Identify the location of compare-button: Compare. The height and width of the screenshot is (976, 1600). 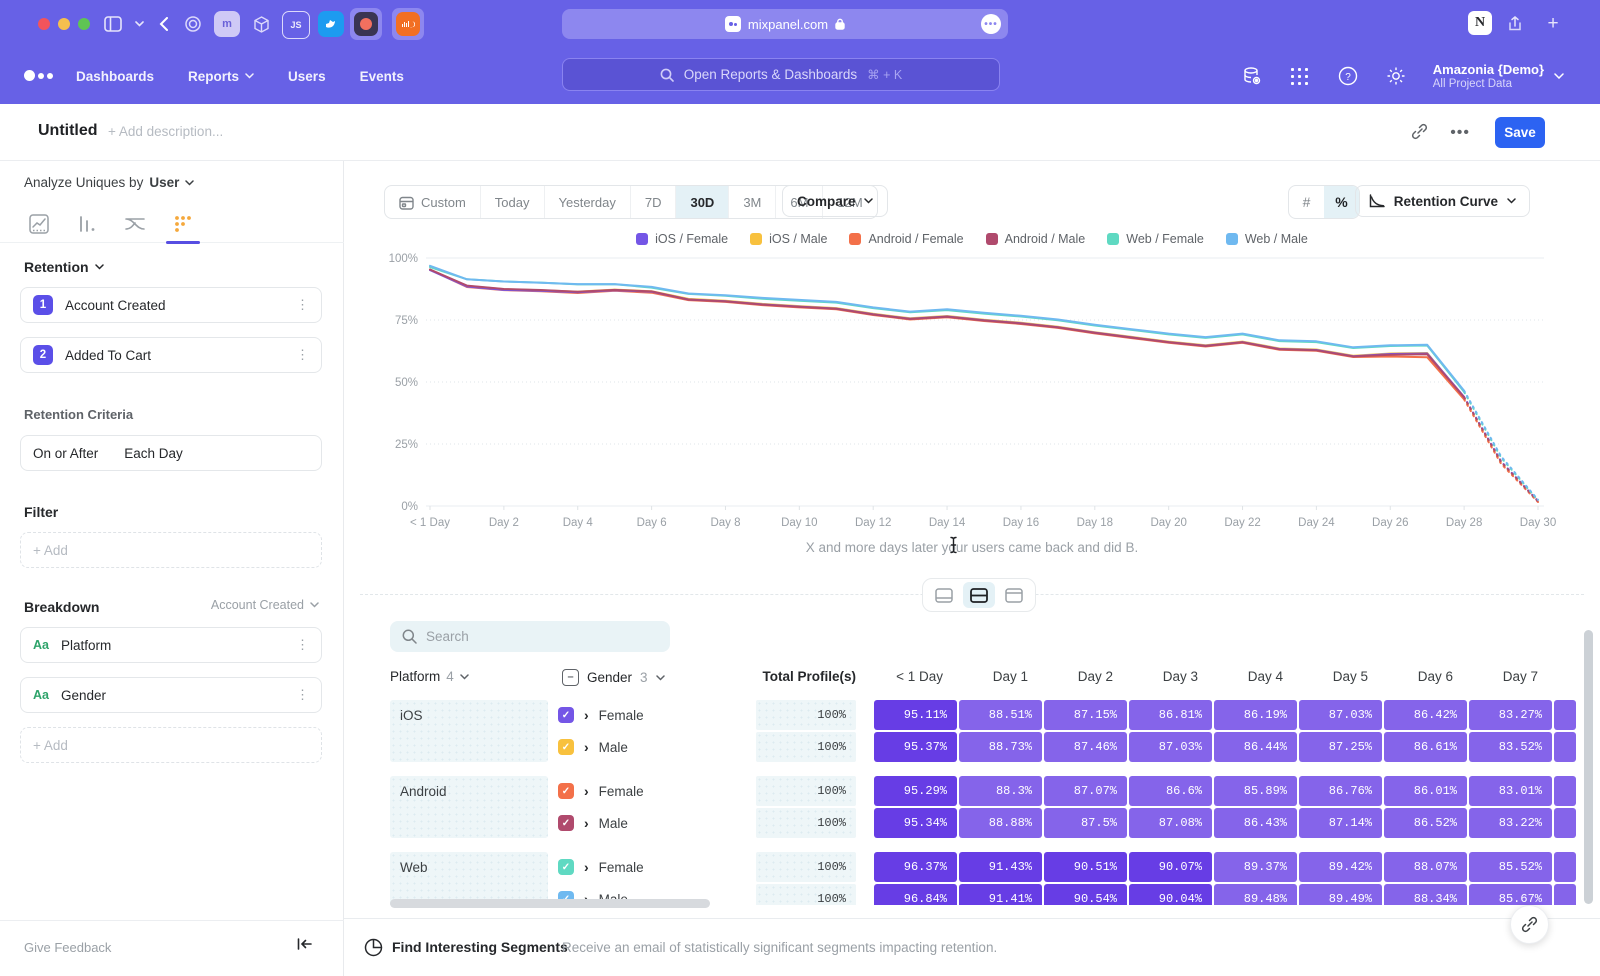
(835, 201).